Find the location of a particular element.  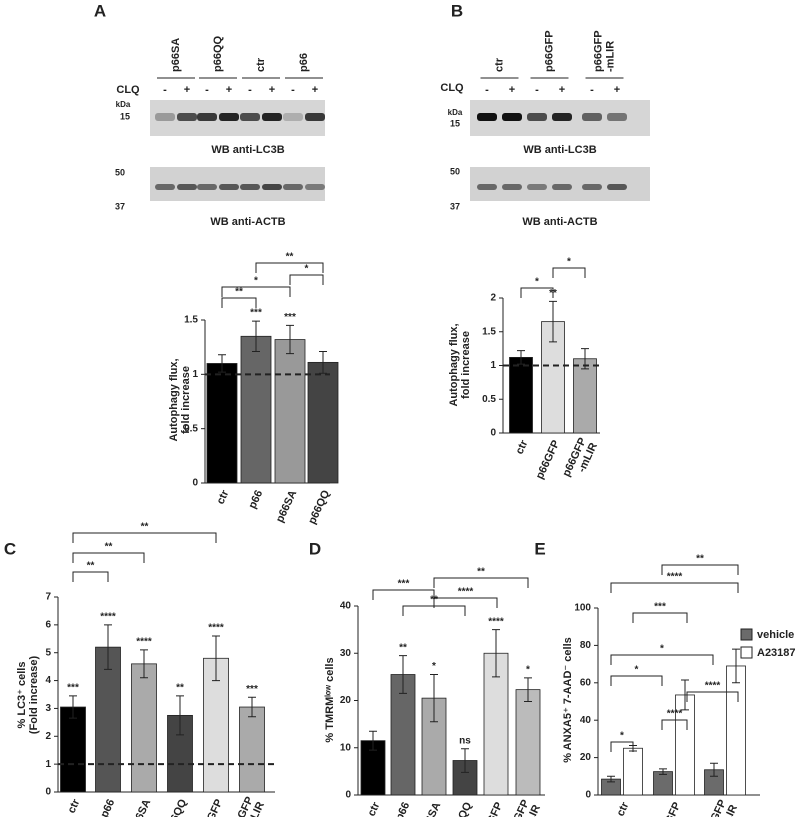

legend-swatch is located at coordinates (746, 652).